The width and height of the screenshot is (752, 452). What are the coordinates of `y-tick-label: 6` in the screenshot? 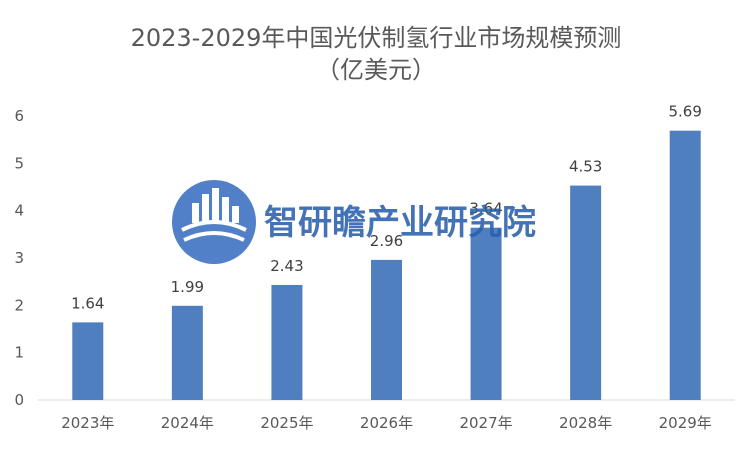 It's located at (19, 116).